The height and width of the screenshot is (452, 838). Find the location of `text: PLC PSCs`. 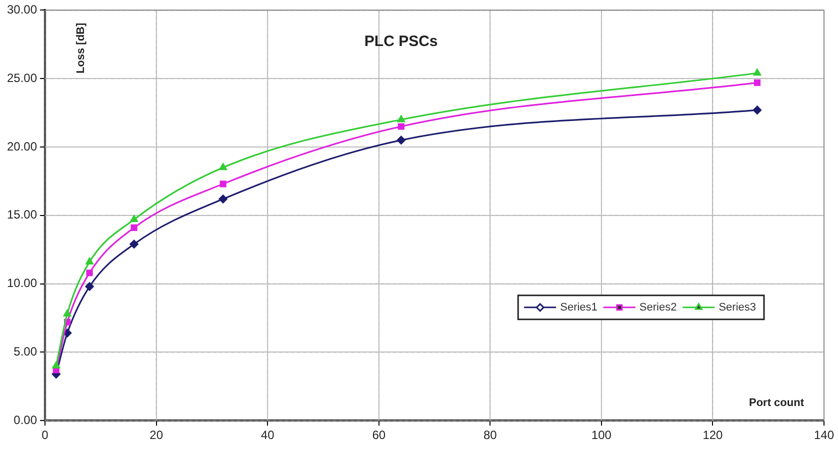

text: PLC PSCs is located at coordinates (401, 41).